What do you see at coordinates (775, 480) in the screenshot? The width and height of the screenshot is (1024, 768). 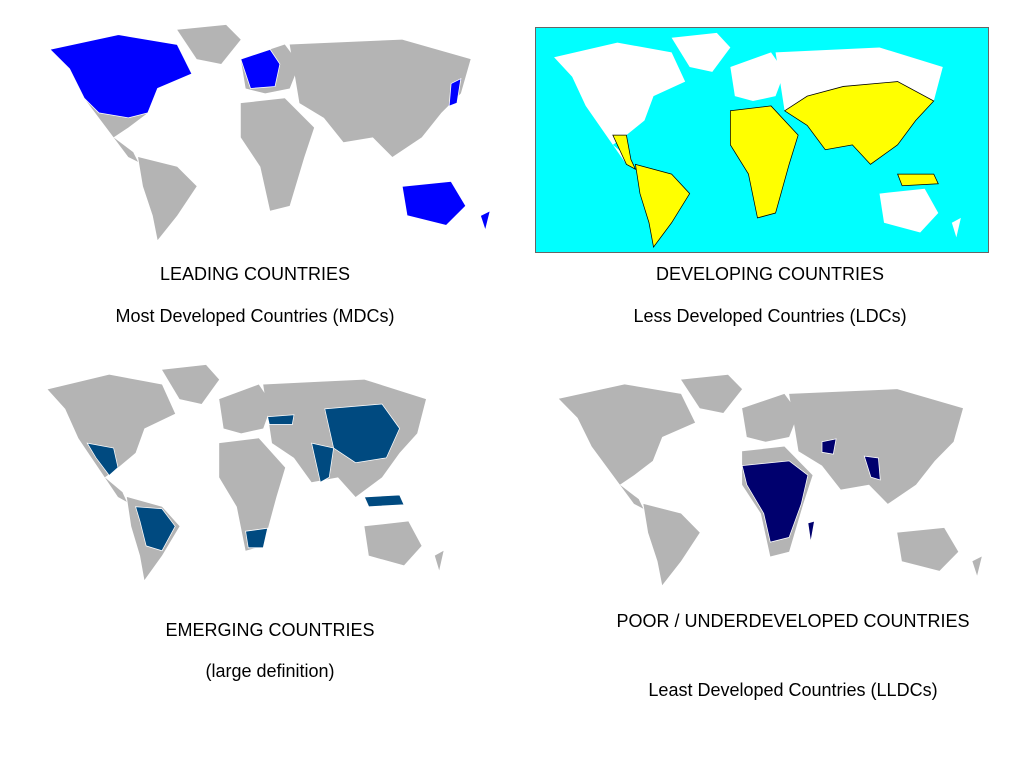 I see `map-poor` at bounding box center [775, 480].